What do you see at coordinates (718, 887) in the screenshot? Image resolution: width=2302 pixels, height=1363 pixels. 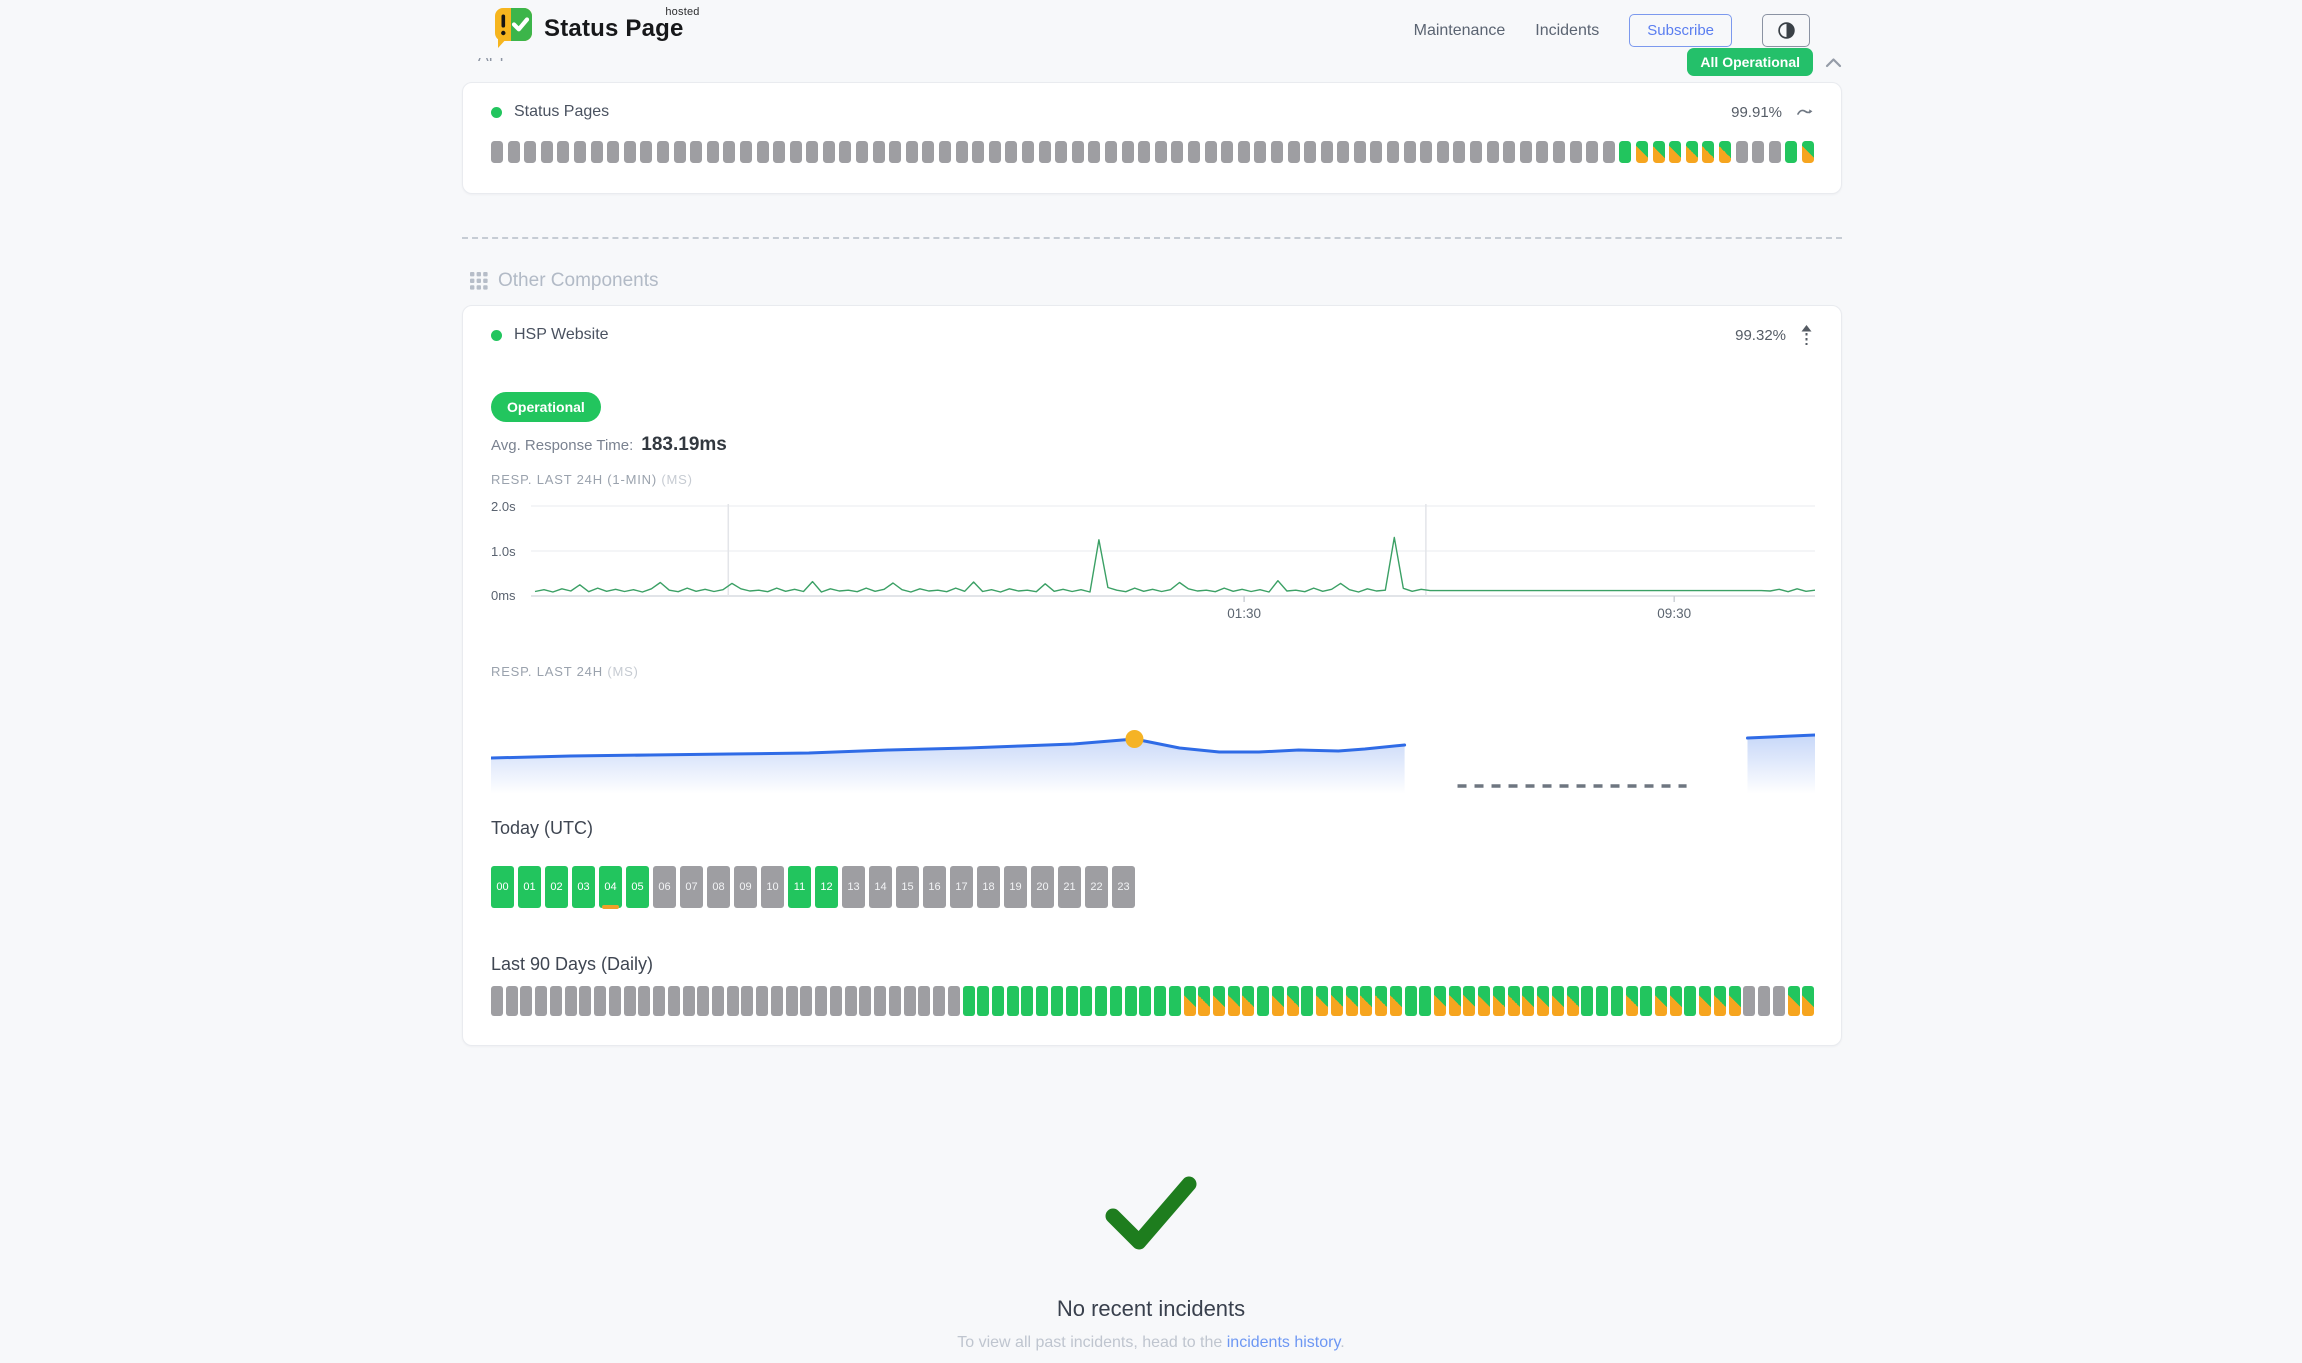 I see `hour-block-08: 08` at bounding box center [718, 887].